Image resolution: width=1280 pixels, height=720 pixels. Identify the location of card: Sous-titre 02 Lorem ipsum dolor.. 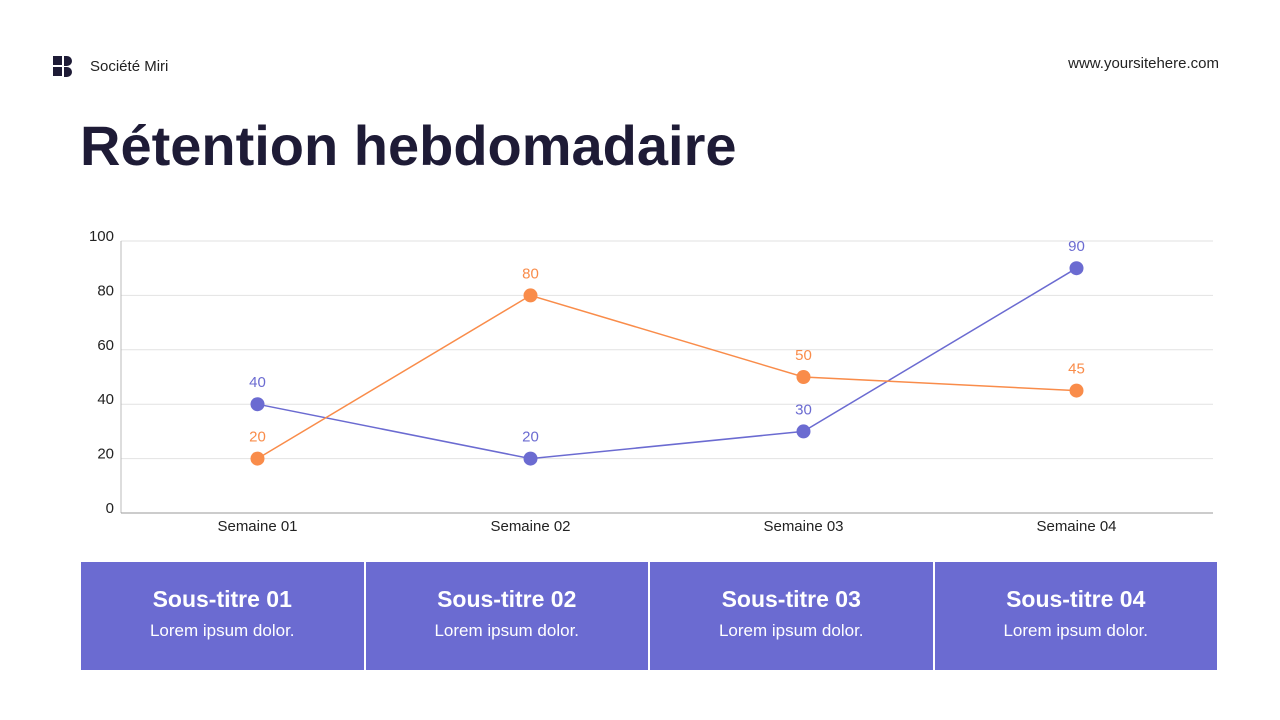
(506, 616).